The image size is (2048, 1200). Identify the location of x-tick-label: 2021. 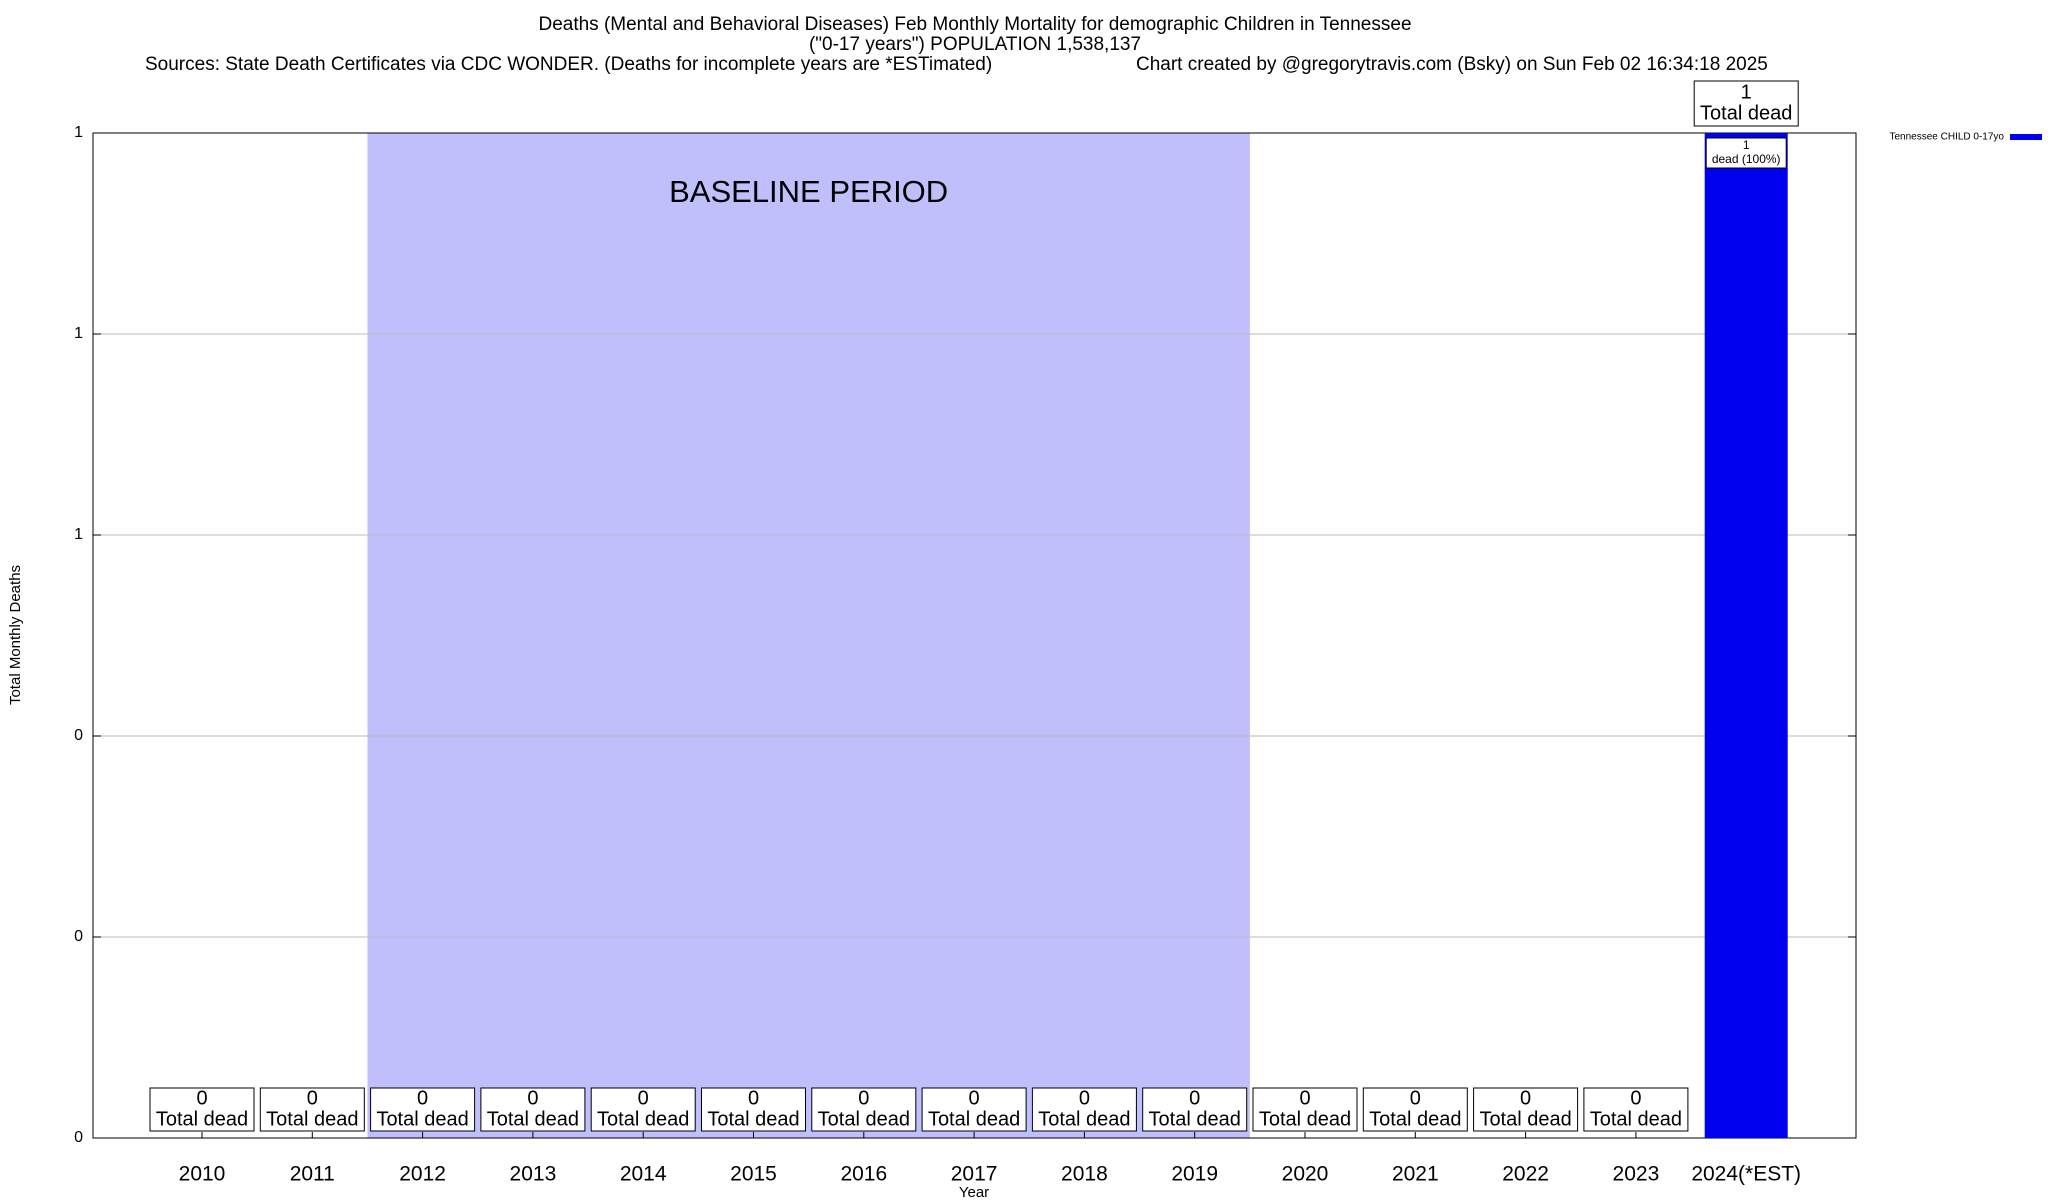
(1415, 1174).